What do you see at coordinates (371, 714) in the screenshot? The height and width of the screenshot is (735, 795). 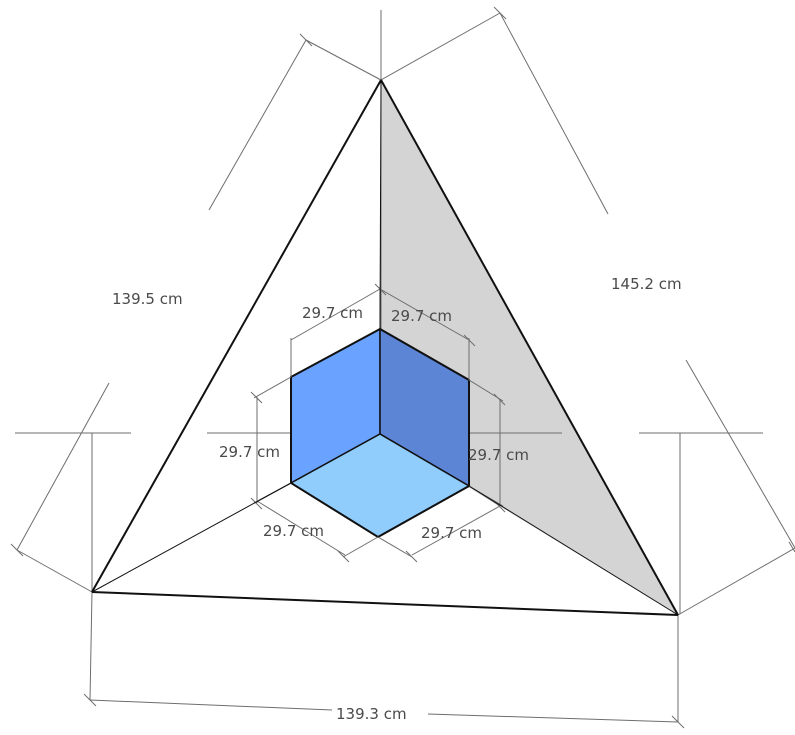 I see `label-tetra-bottom-edge: 139.3 cm` at bounding box center [371, 714].